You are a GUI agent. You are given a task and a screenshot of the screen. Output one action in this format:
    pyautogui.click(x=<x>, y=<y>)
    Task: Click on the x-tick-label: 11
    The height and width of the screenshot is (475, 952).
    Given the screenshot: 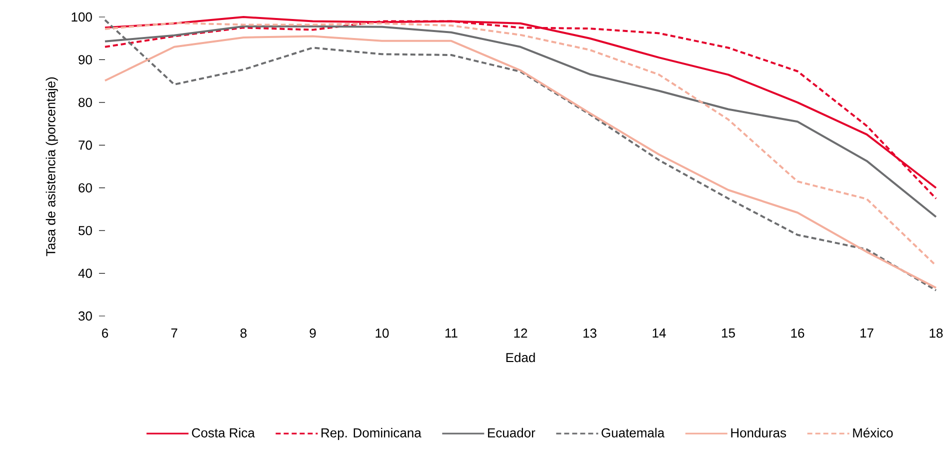 What is the action you would take?
    pyautogui.click(x=451, y=333)
    